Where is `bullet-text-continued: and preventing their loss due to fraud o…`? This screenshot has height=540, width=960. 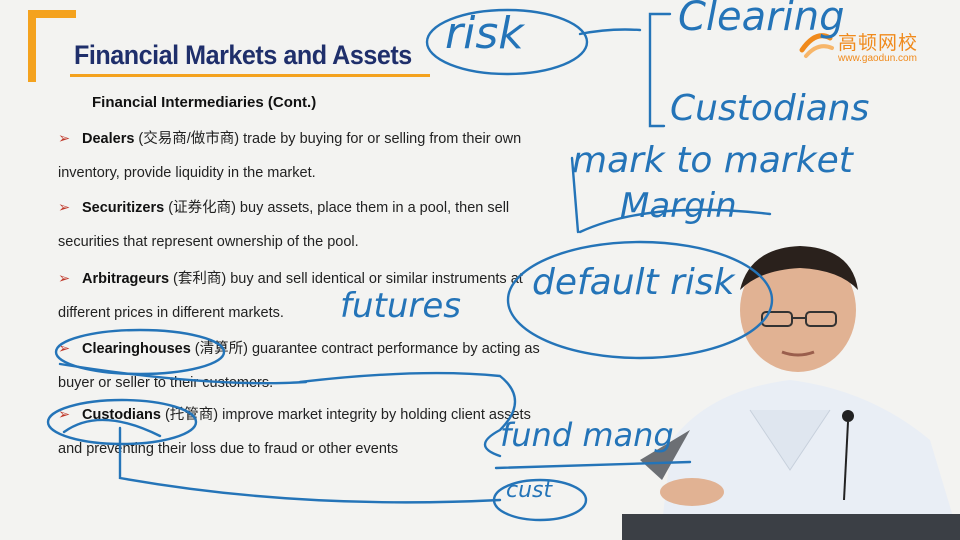
bullet-text-continued: and preventing their loss due to fraud o… is located at coordinates (228, 449).